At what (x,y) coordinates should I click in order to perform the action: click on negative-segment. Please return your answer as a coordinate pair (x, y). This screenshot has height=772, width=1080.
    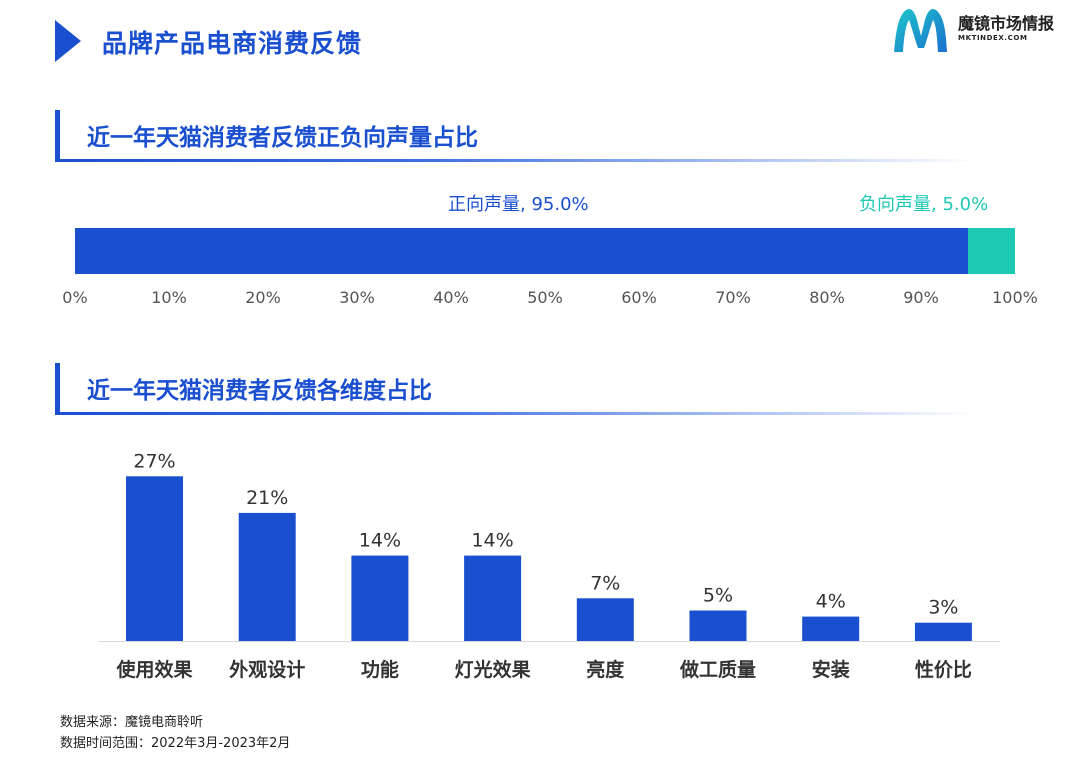
    Looking at the image, I should click on (991, 251).